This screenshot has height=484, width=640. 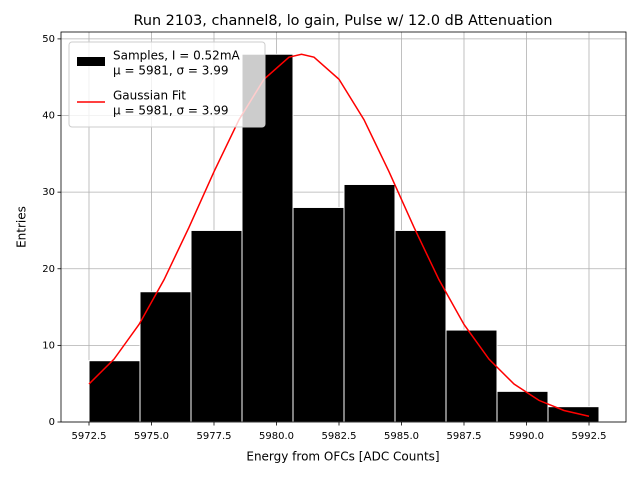 What do you see at coordinates (177, 56) in the screenshot?
I see `legend-label: Samples, I = 0.52mA` at bounding box center [177, 56].